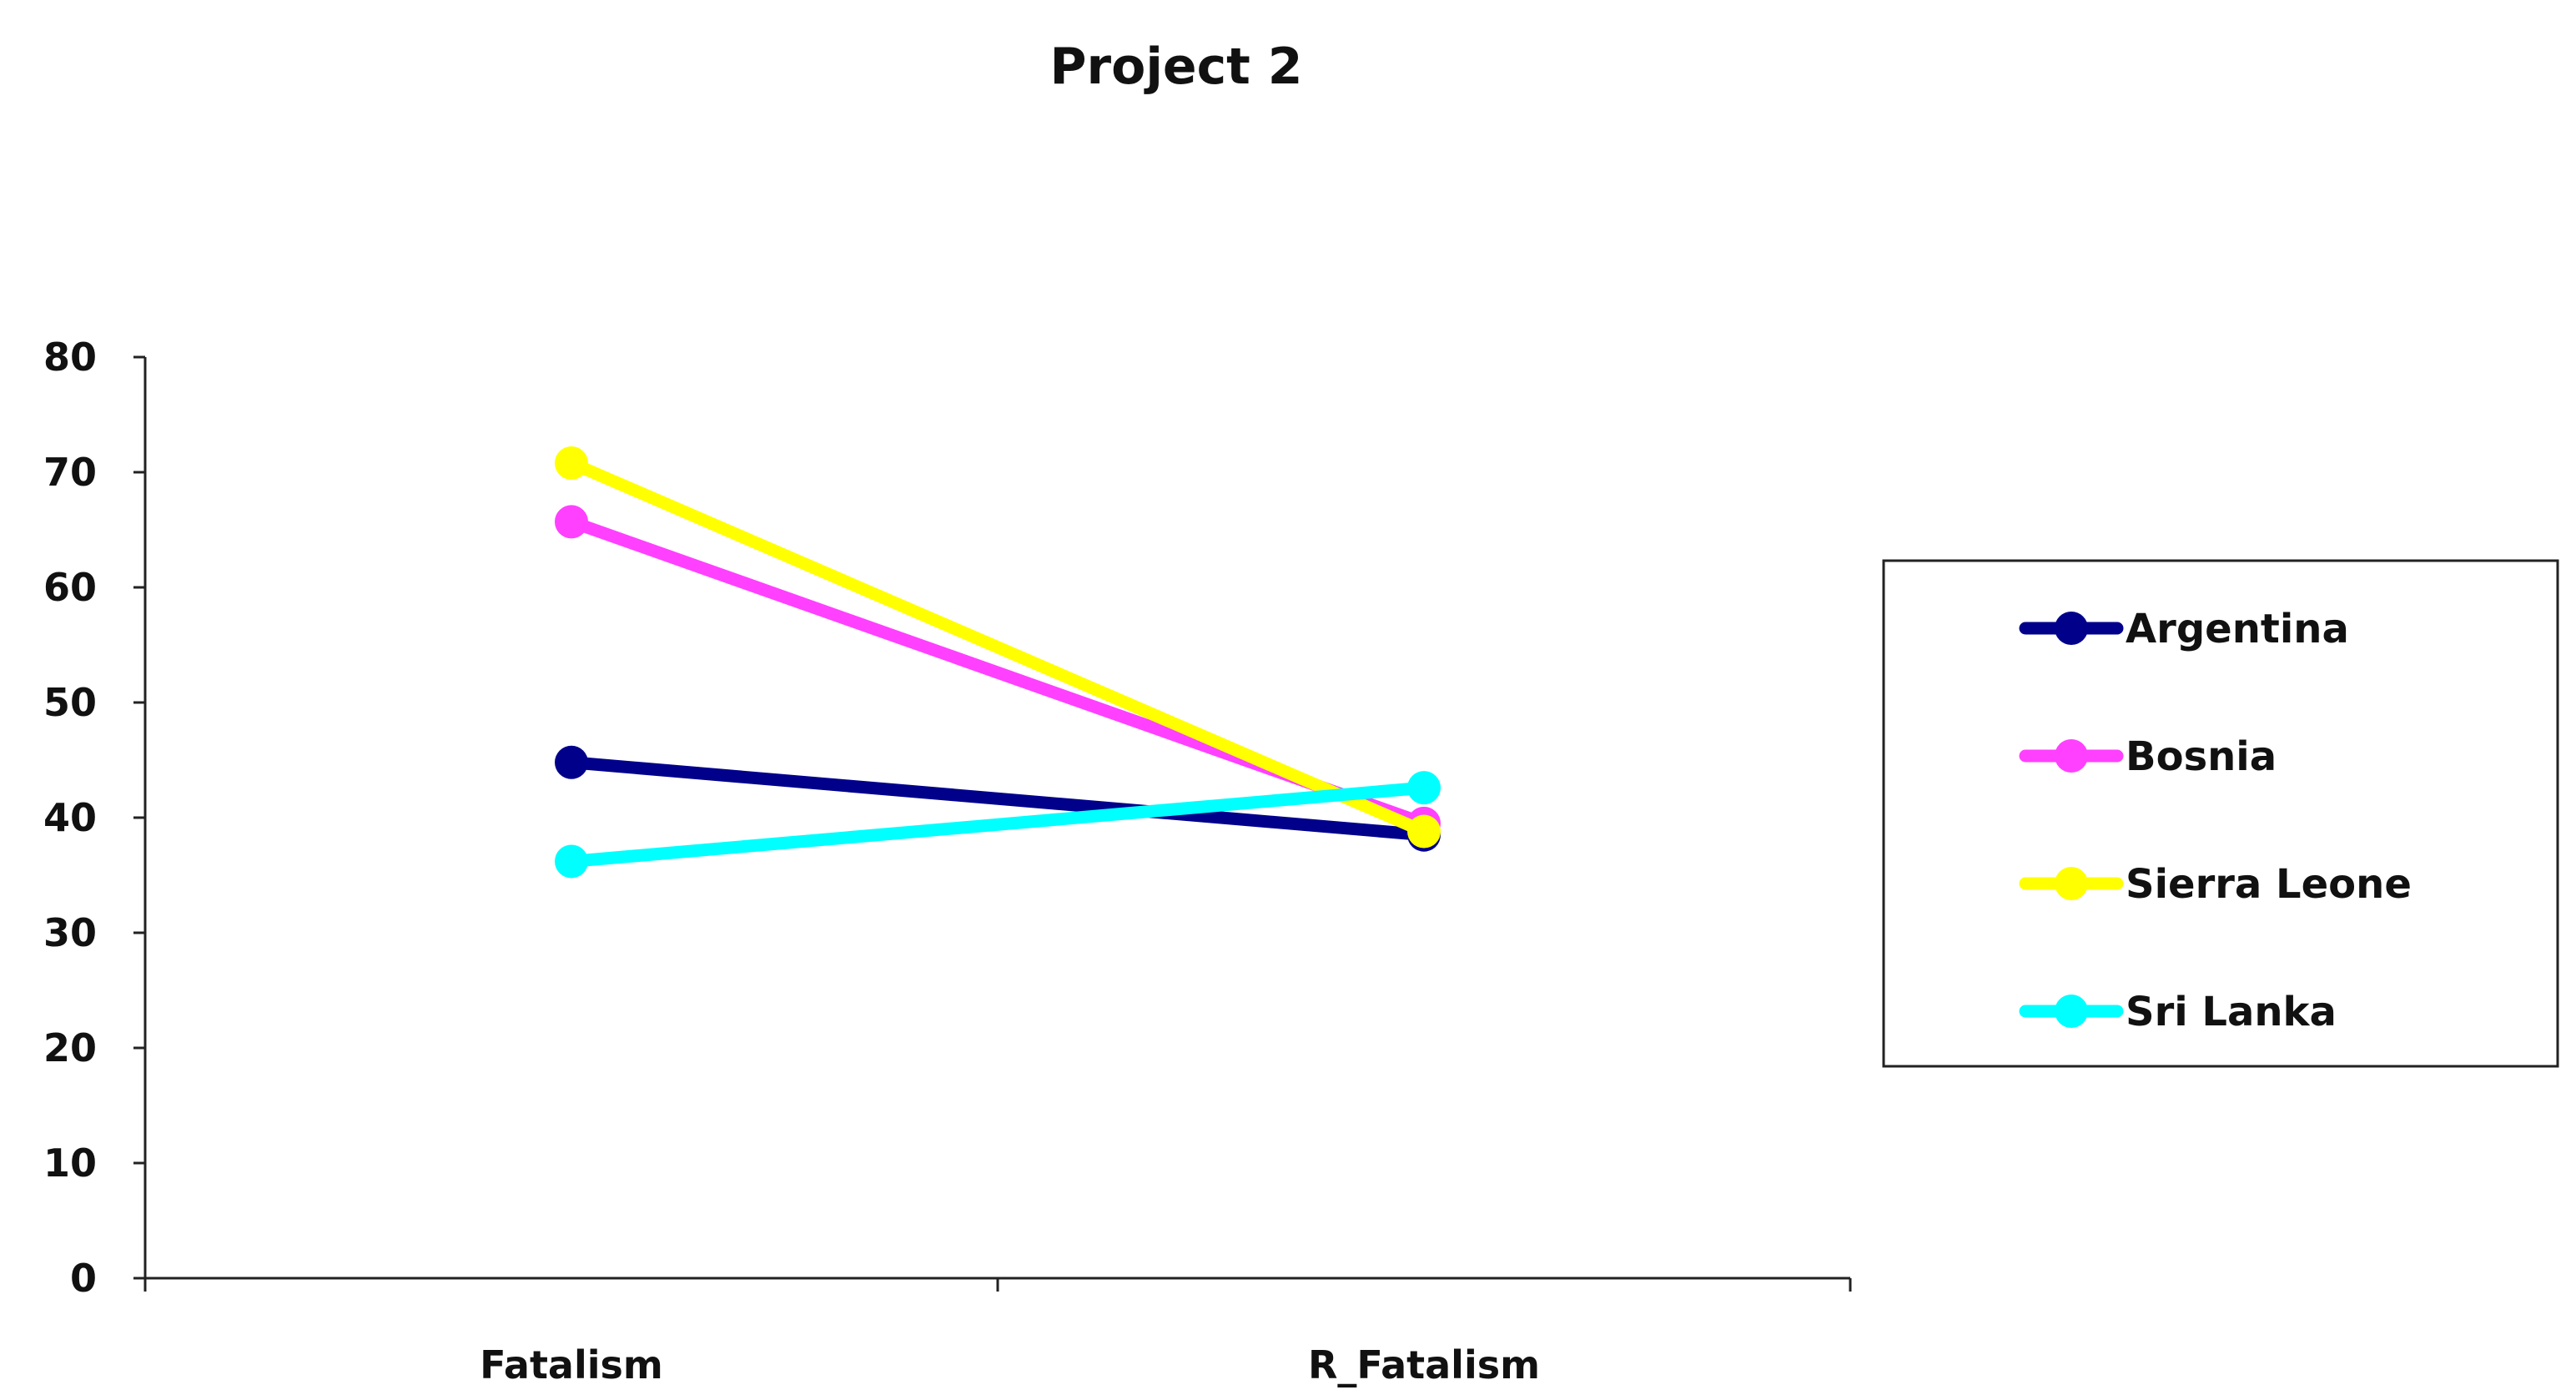 This screenshot has width=2576, height=1400. I want to click on y-tick-label: 70, so click(70, 473).